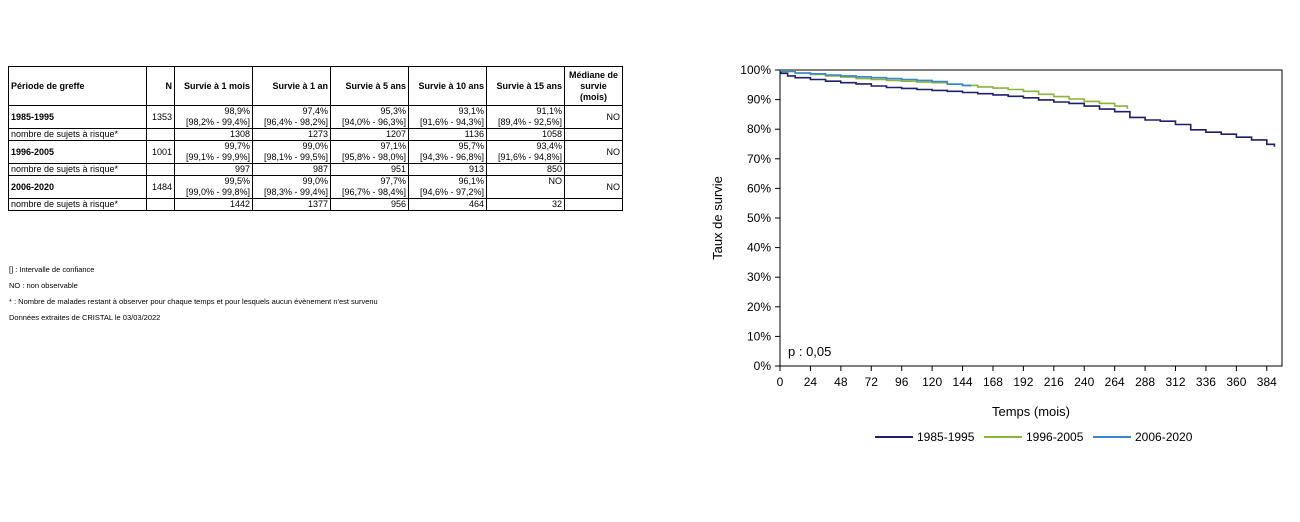  What do you see at coordinates (213, 152) in the screenshot?
I see `survival-cell: 99,7% [99,1% - 99,9%]` at bounding box center [213, 152].